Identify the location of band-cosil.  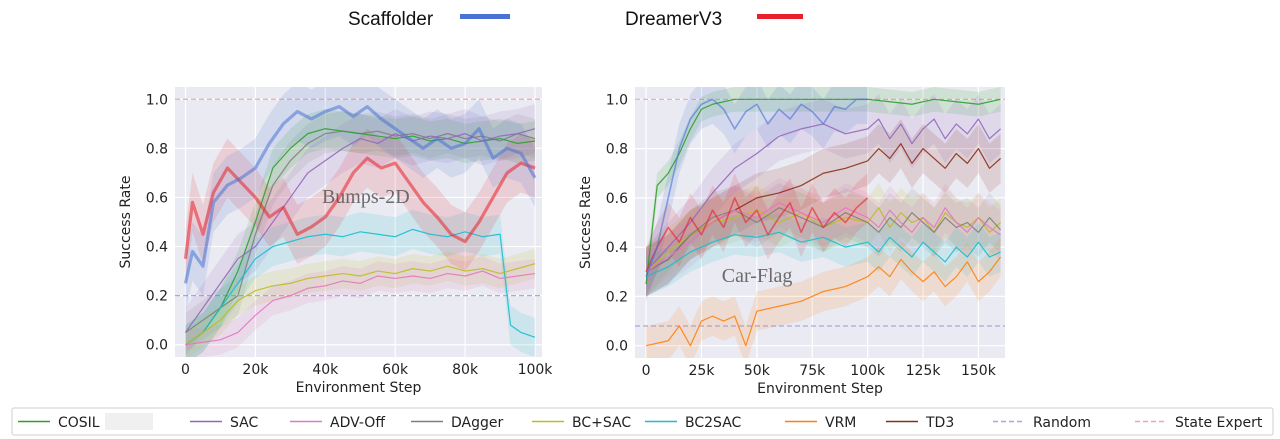
(823, 192).